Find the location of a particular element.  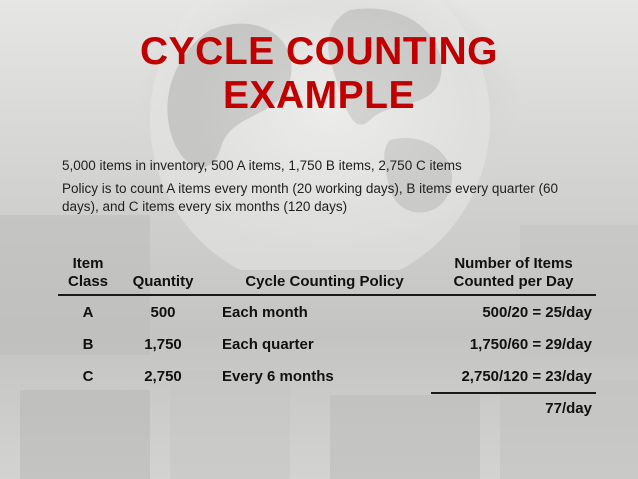

total-row: 77/day is located at coordinates (327, 407).